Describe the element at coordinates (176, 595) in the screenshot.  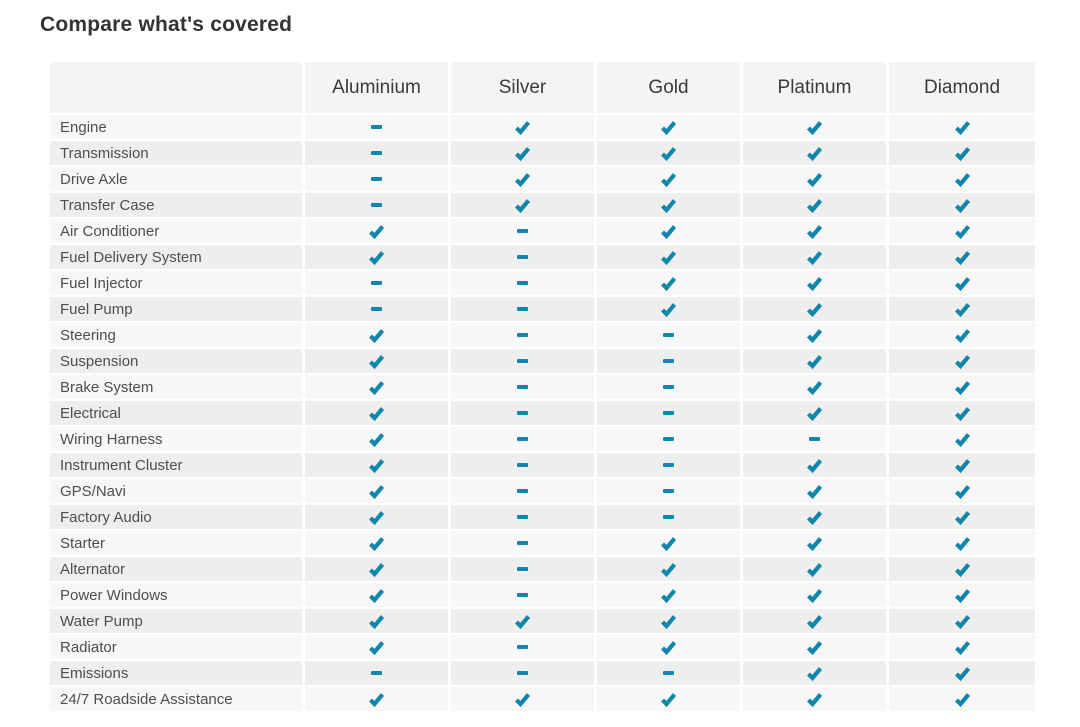
I see `row-label: Power Windows` at that location.